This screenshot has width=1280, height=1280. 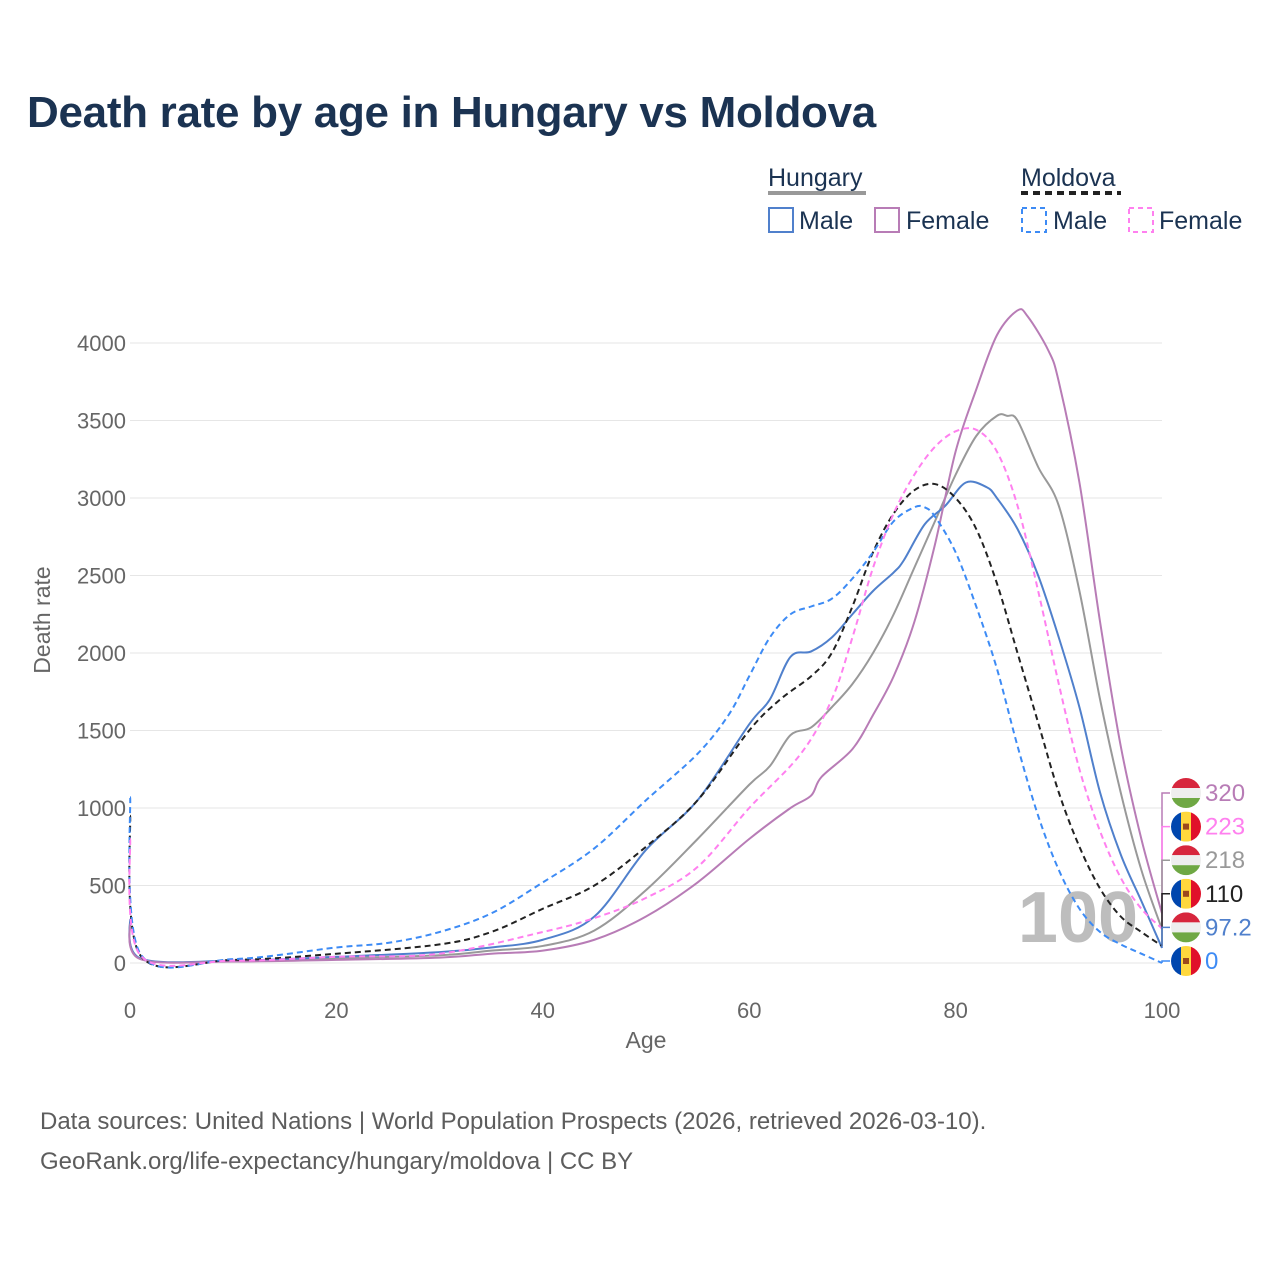 I want to click on end-label-value: 0, so click(x=1211, y=961).